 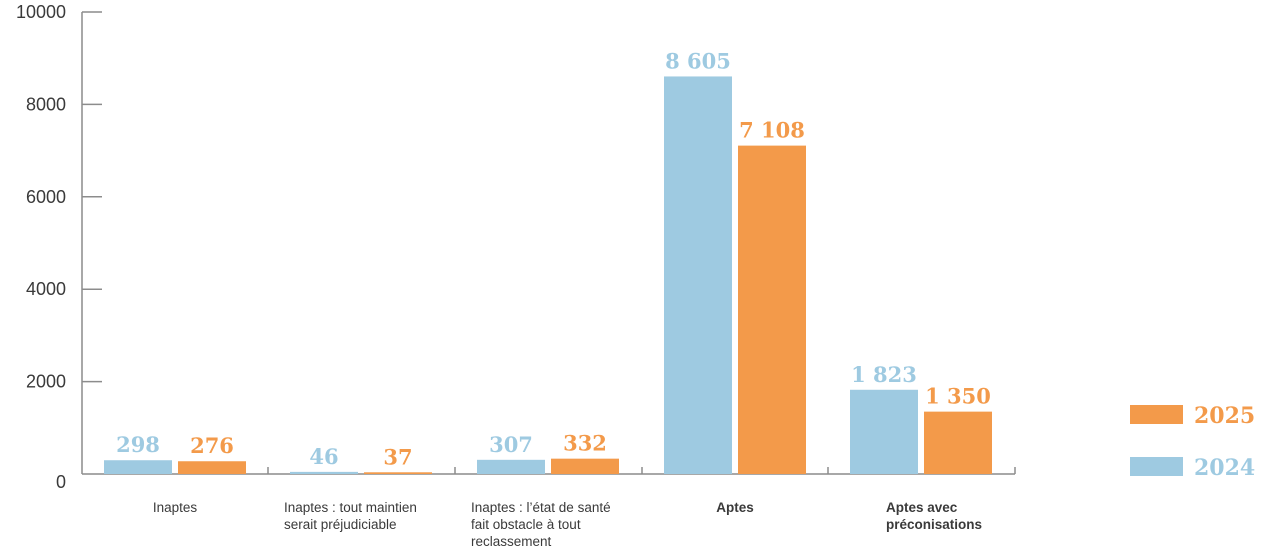 I want to click on legend-swatch-2025, so click(x=1156, y=414).